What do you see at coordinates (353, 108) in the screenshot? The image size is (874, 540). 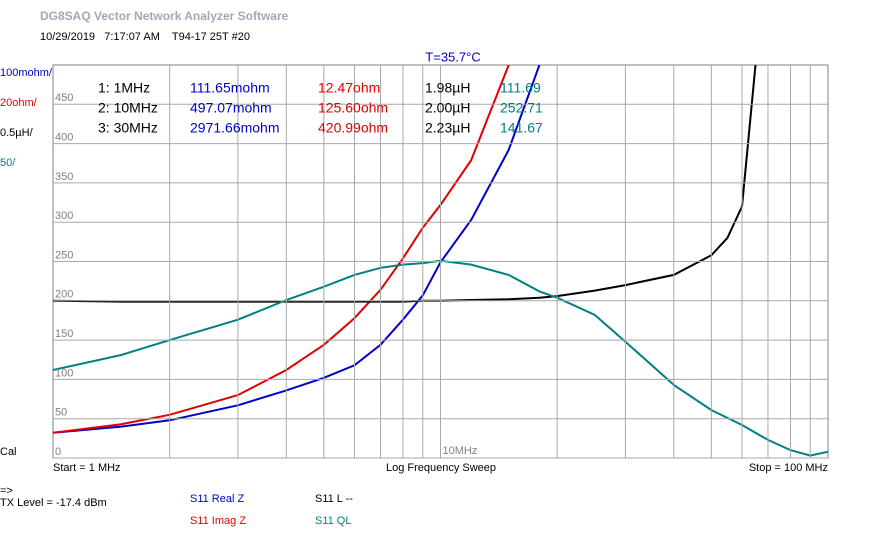 I see `marker-readout: 125.60ohm` at bounding box center [353, 108].